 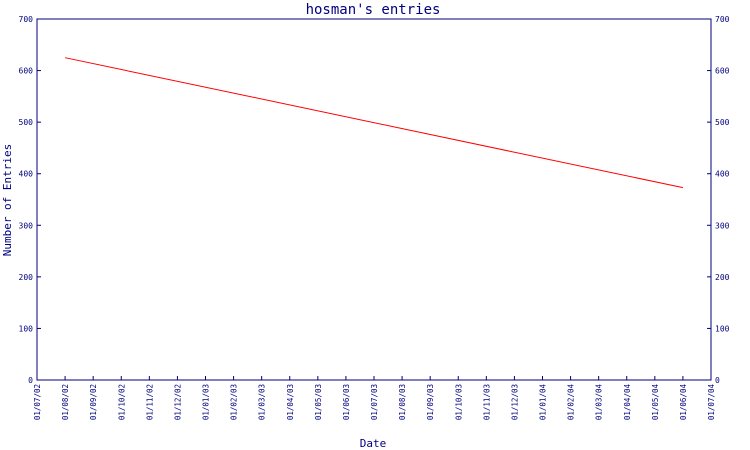 What do you see at coordinates (26, 277) in the screenshot?
I see `y-tick-label-left: 200` at bounding box center [26, 277].